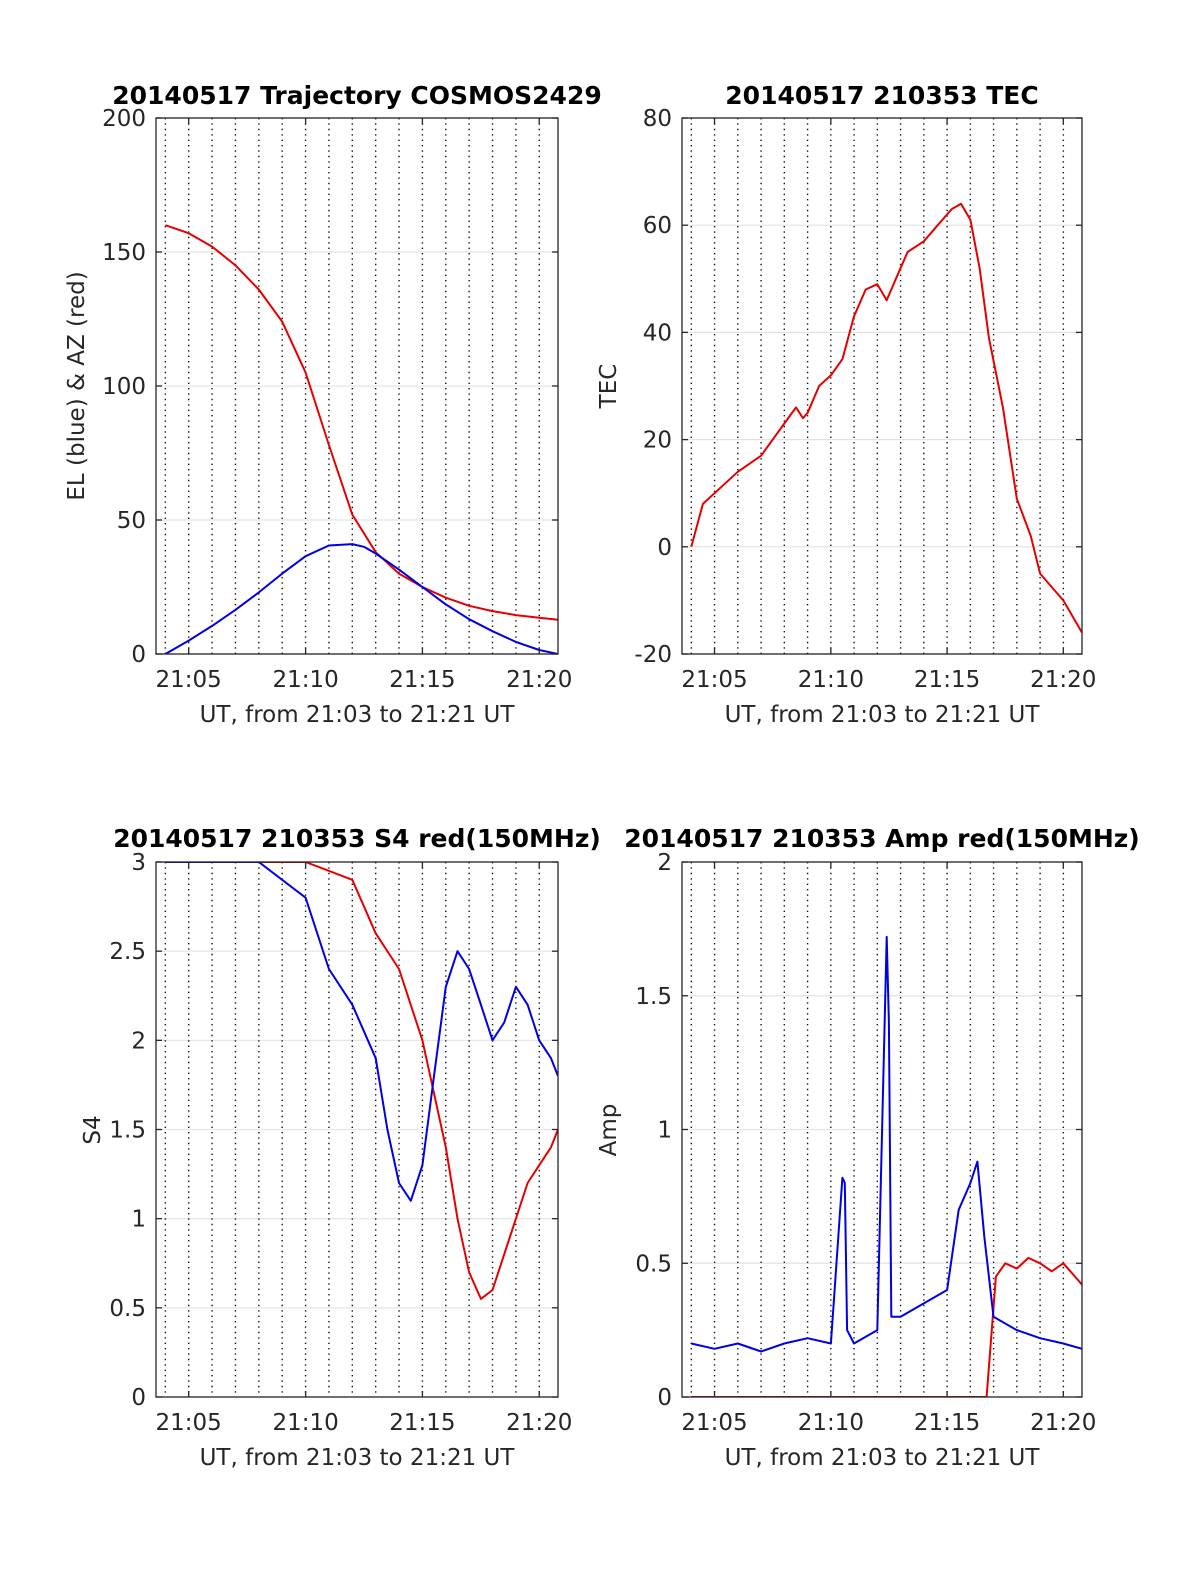 This screenshot has height=1575, width=1200. Describe the element at coordinates (357, 95) in the screenshot. I see `trajectory-title: 20140517 Trajectory COSMOS2429` at that location.